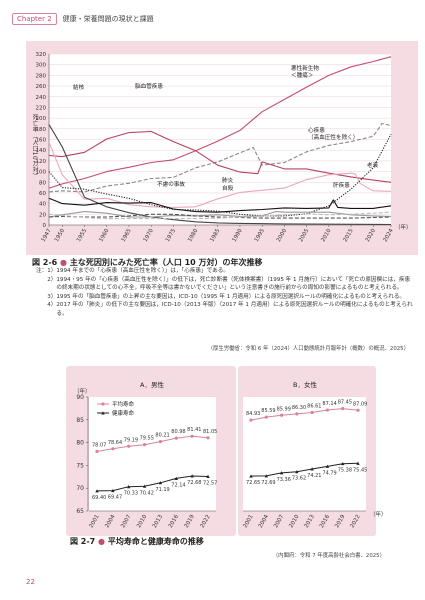 The height and width of the screenshot is (600, 425). I want to click on y-tick-label: 40, so click(42, 205).